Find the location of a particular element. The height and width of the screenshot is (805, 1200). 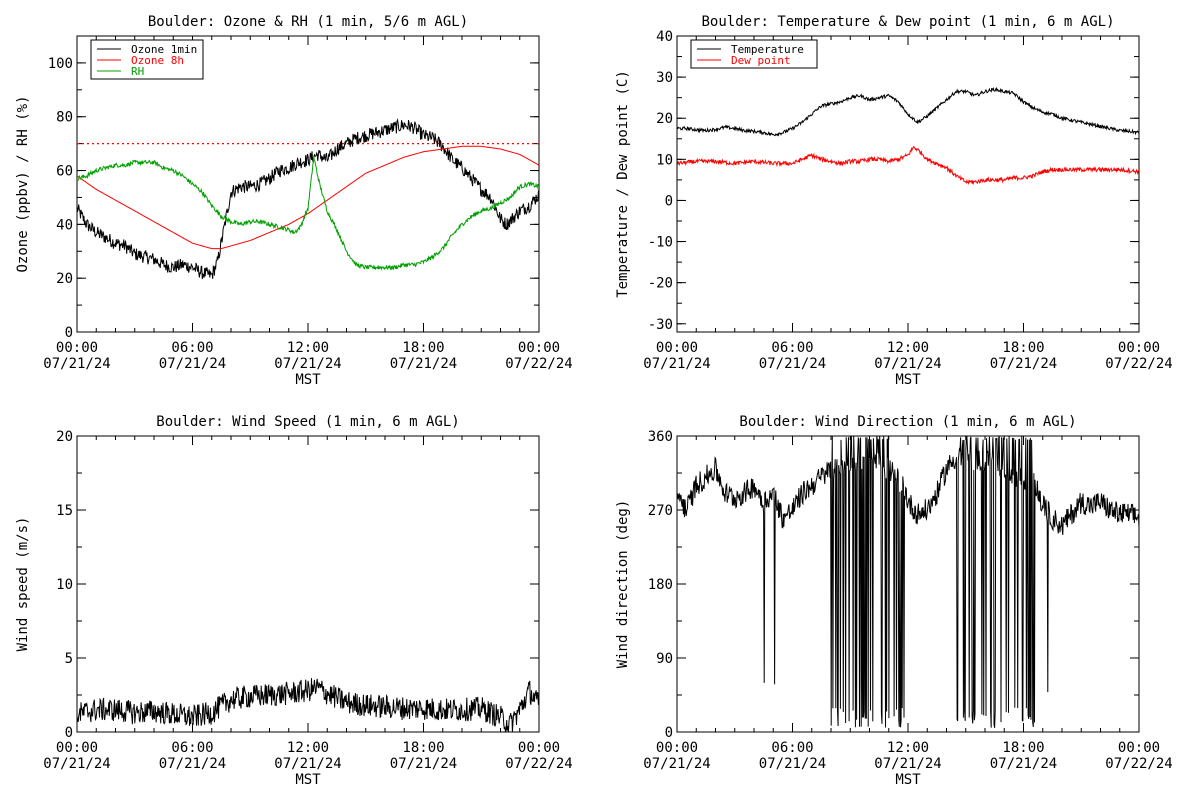

y-axis-label: Temperature / Dew point (C) is located at coordinates (623, 184).